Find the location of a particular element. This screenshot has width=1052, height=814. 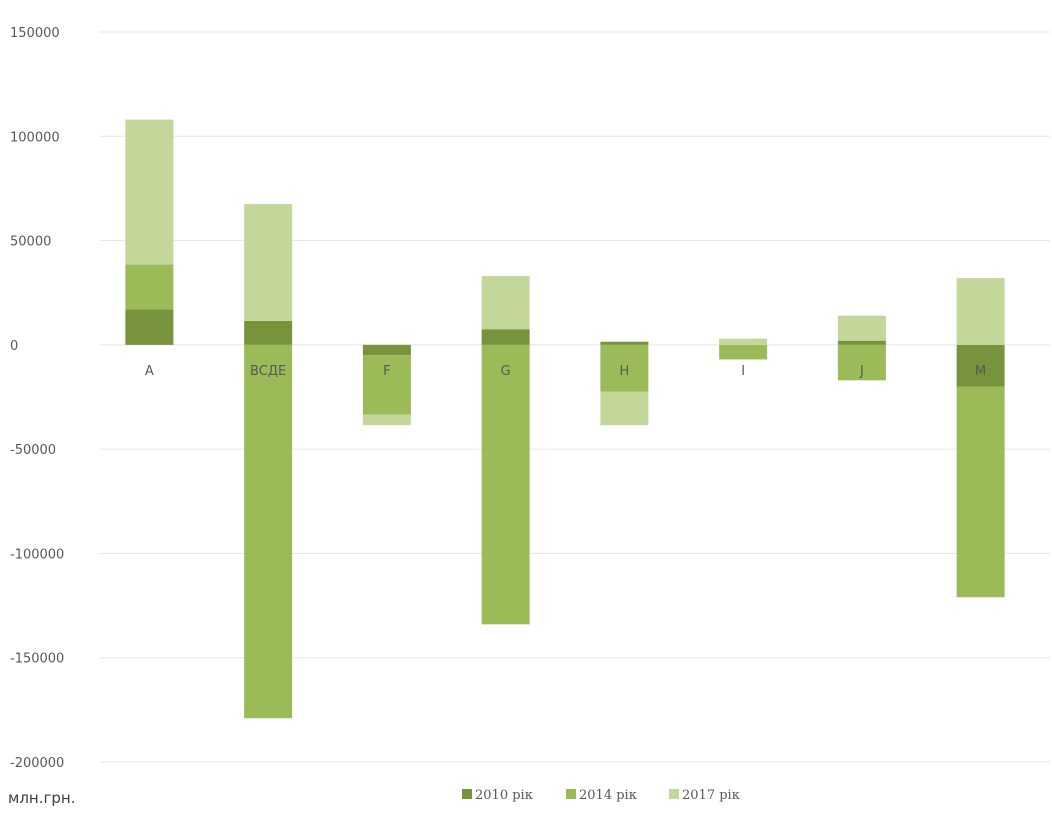

y-tick-label: -200000 is located at coordinates (37, 763).